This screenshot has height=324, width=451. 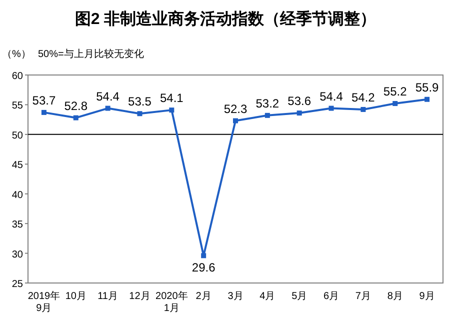 I want to click on x-tick-label: 9月, so click(x=427, y=296).